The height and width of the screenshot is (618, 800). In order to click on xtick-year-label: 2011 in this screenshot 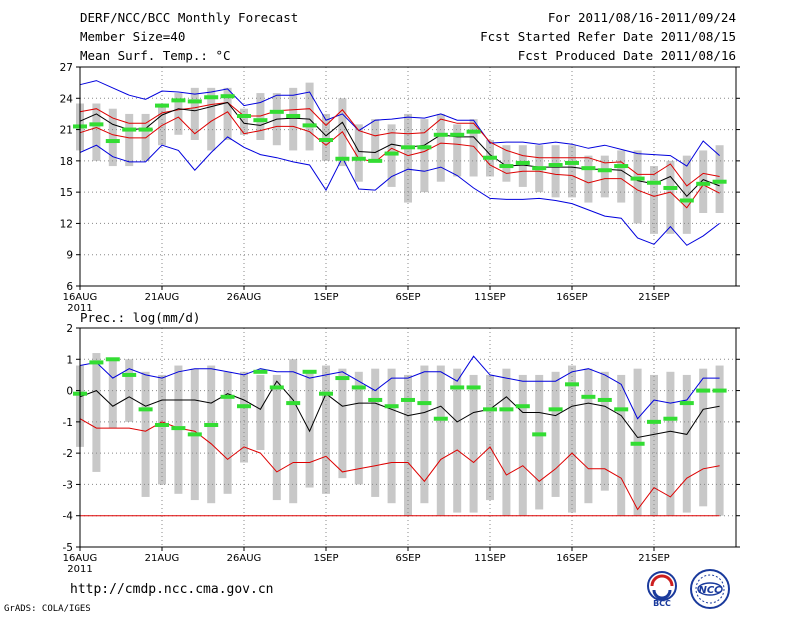, I will do `click(79, 569)`.